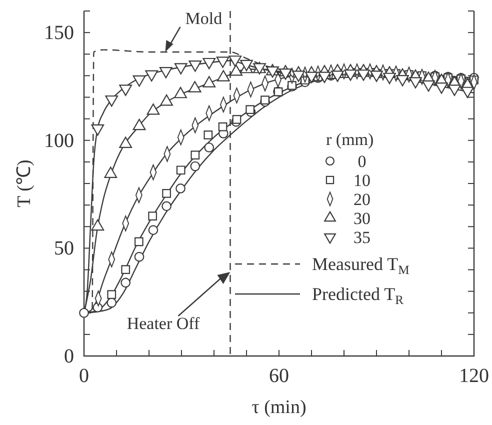  What do you see at coordinates (24, 184) in the screenshot?
I see `y-axis-title: T (℃)` at bounding box center [24, 184].